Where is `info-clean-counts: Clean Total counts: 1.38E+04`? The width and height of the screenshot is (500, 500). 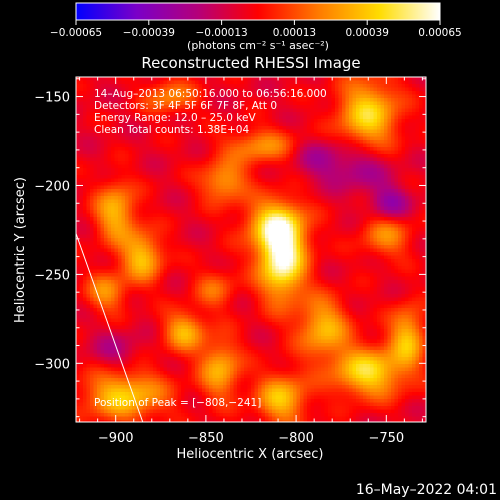
info-clean-counts: Clean Total counts: 1.38E+04 is located at coordinates (171, 130).